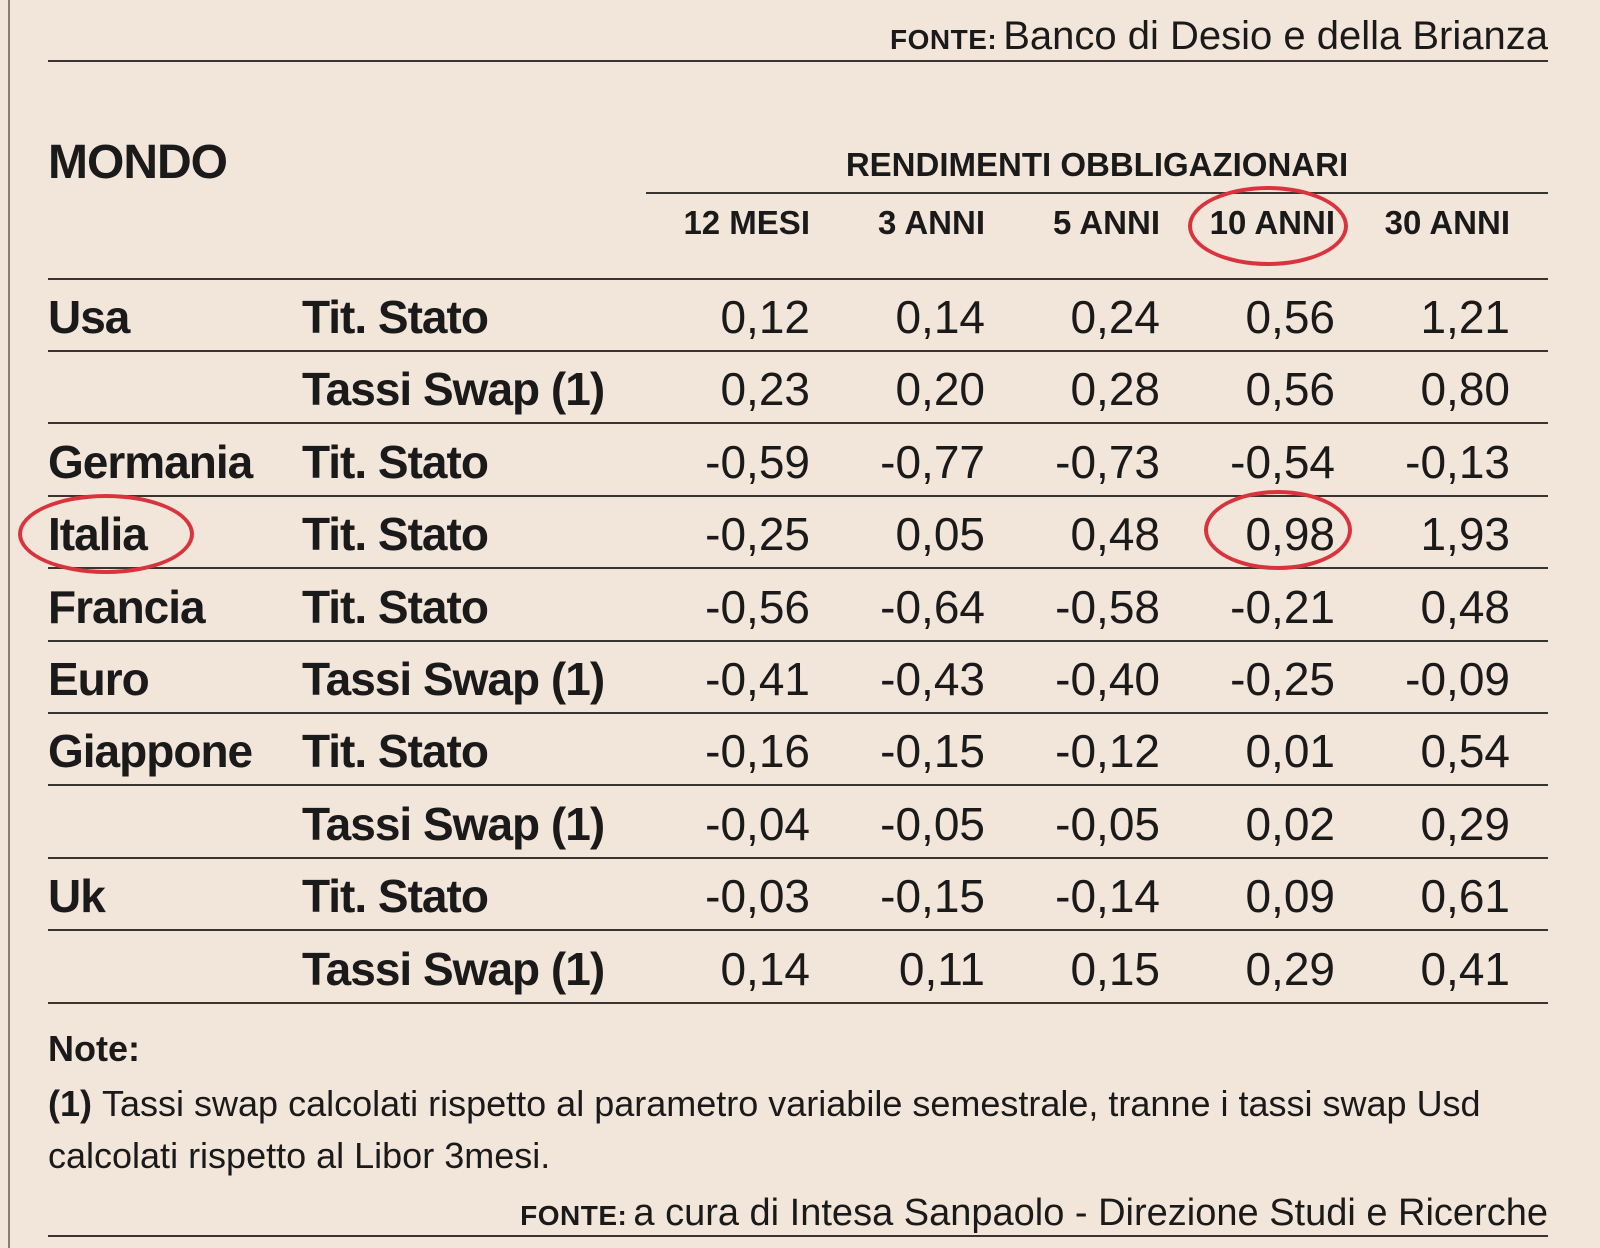 This screenshot has width=1600, height=1248. Describe the element at coordinates (1268, 226) in the screenshot. I see `highlight-circle-10-anni` at that location.